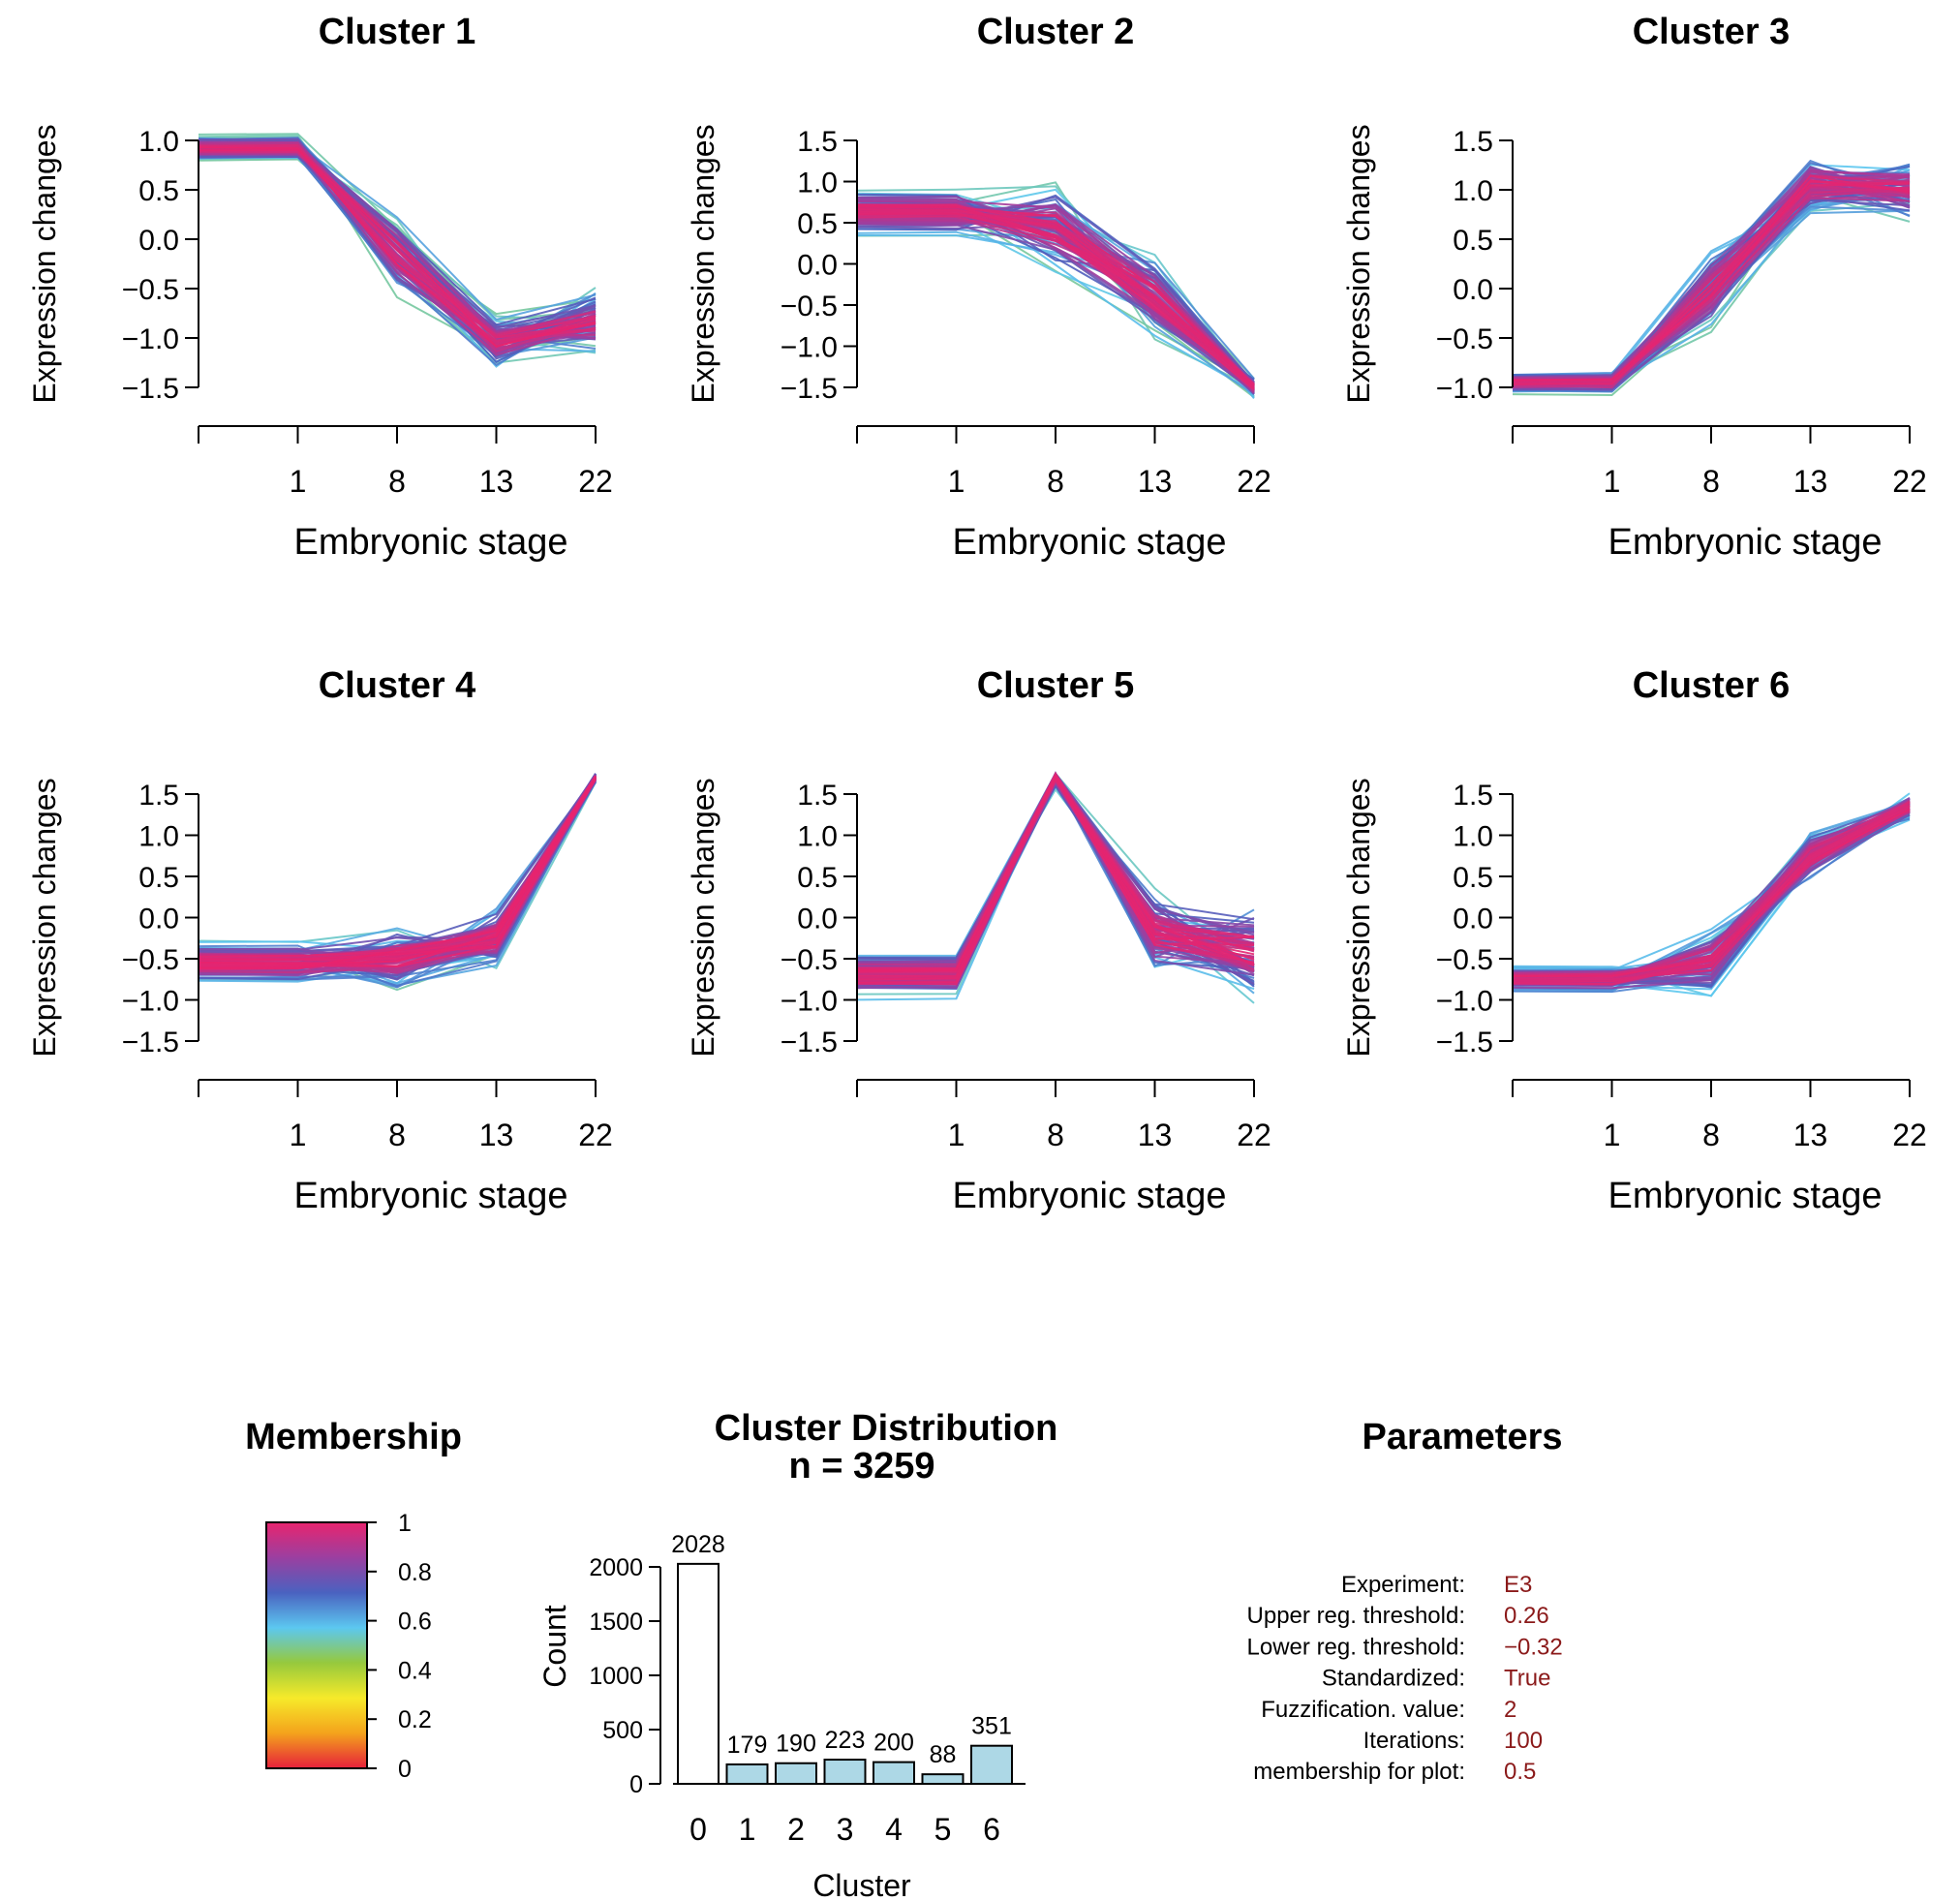 This screenshot has height=1901, width=1960. Describe the element at coordinates (943, 1754) in the screenshot. I see `bar-value-label: 88` at that location.